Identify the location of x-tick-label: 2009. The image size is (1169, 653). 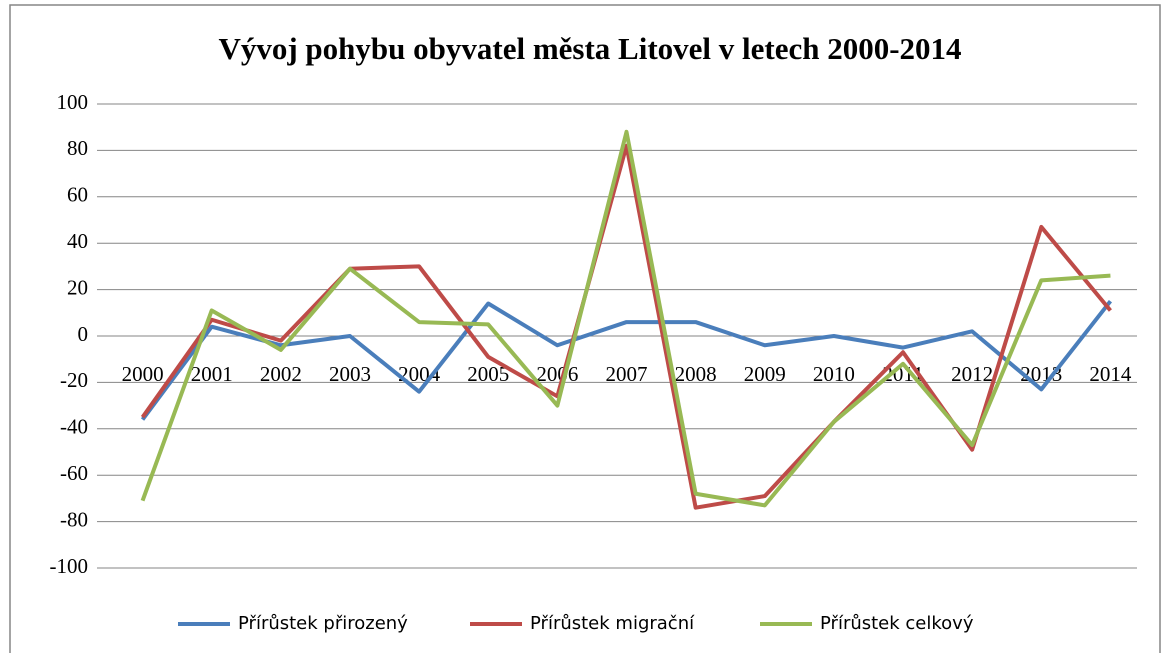
(765, 374).